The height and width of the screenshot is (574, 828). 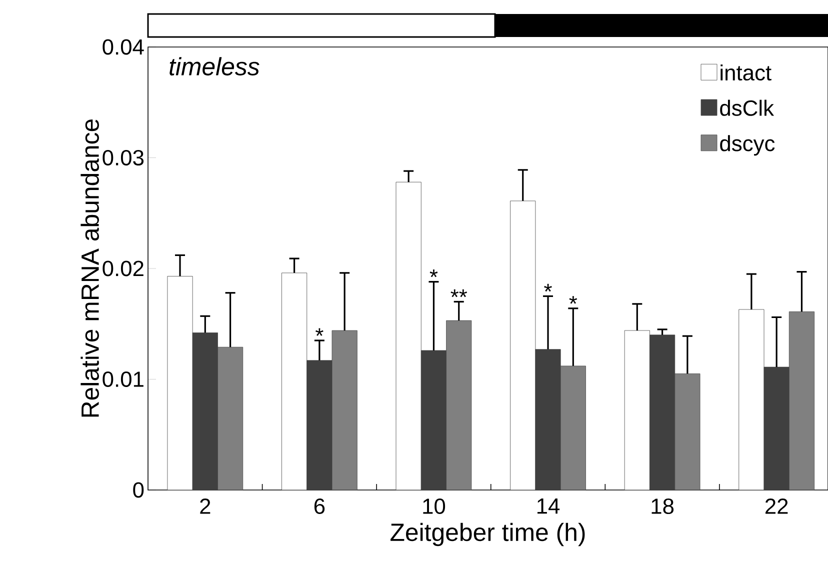 I want to click on y-tick-label: 0, so click(x=138, y=490).